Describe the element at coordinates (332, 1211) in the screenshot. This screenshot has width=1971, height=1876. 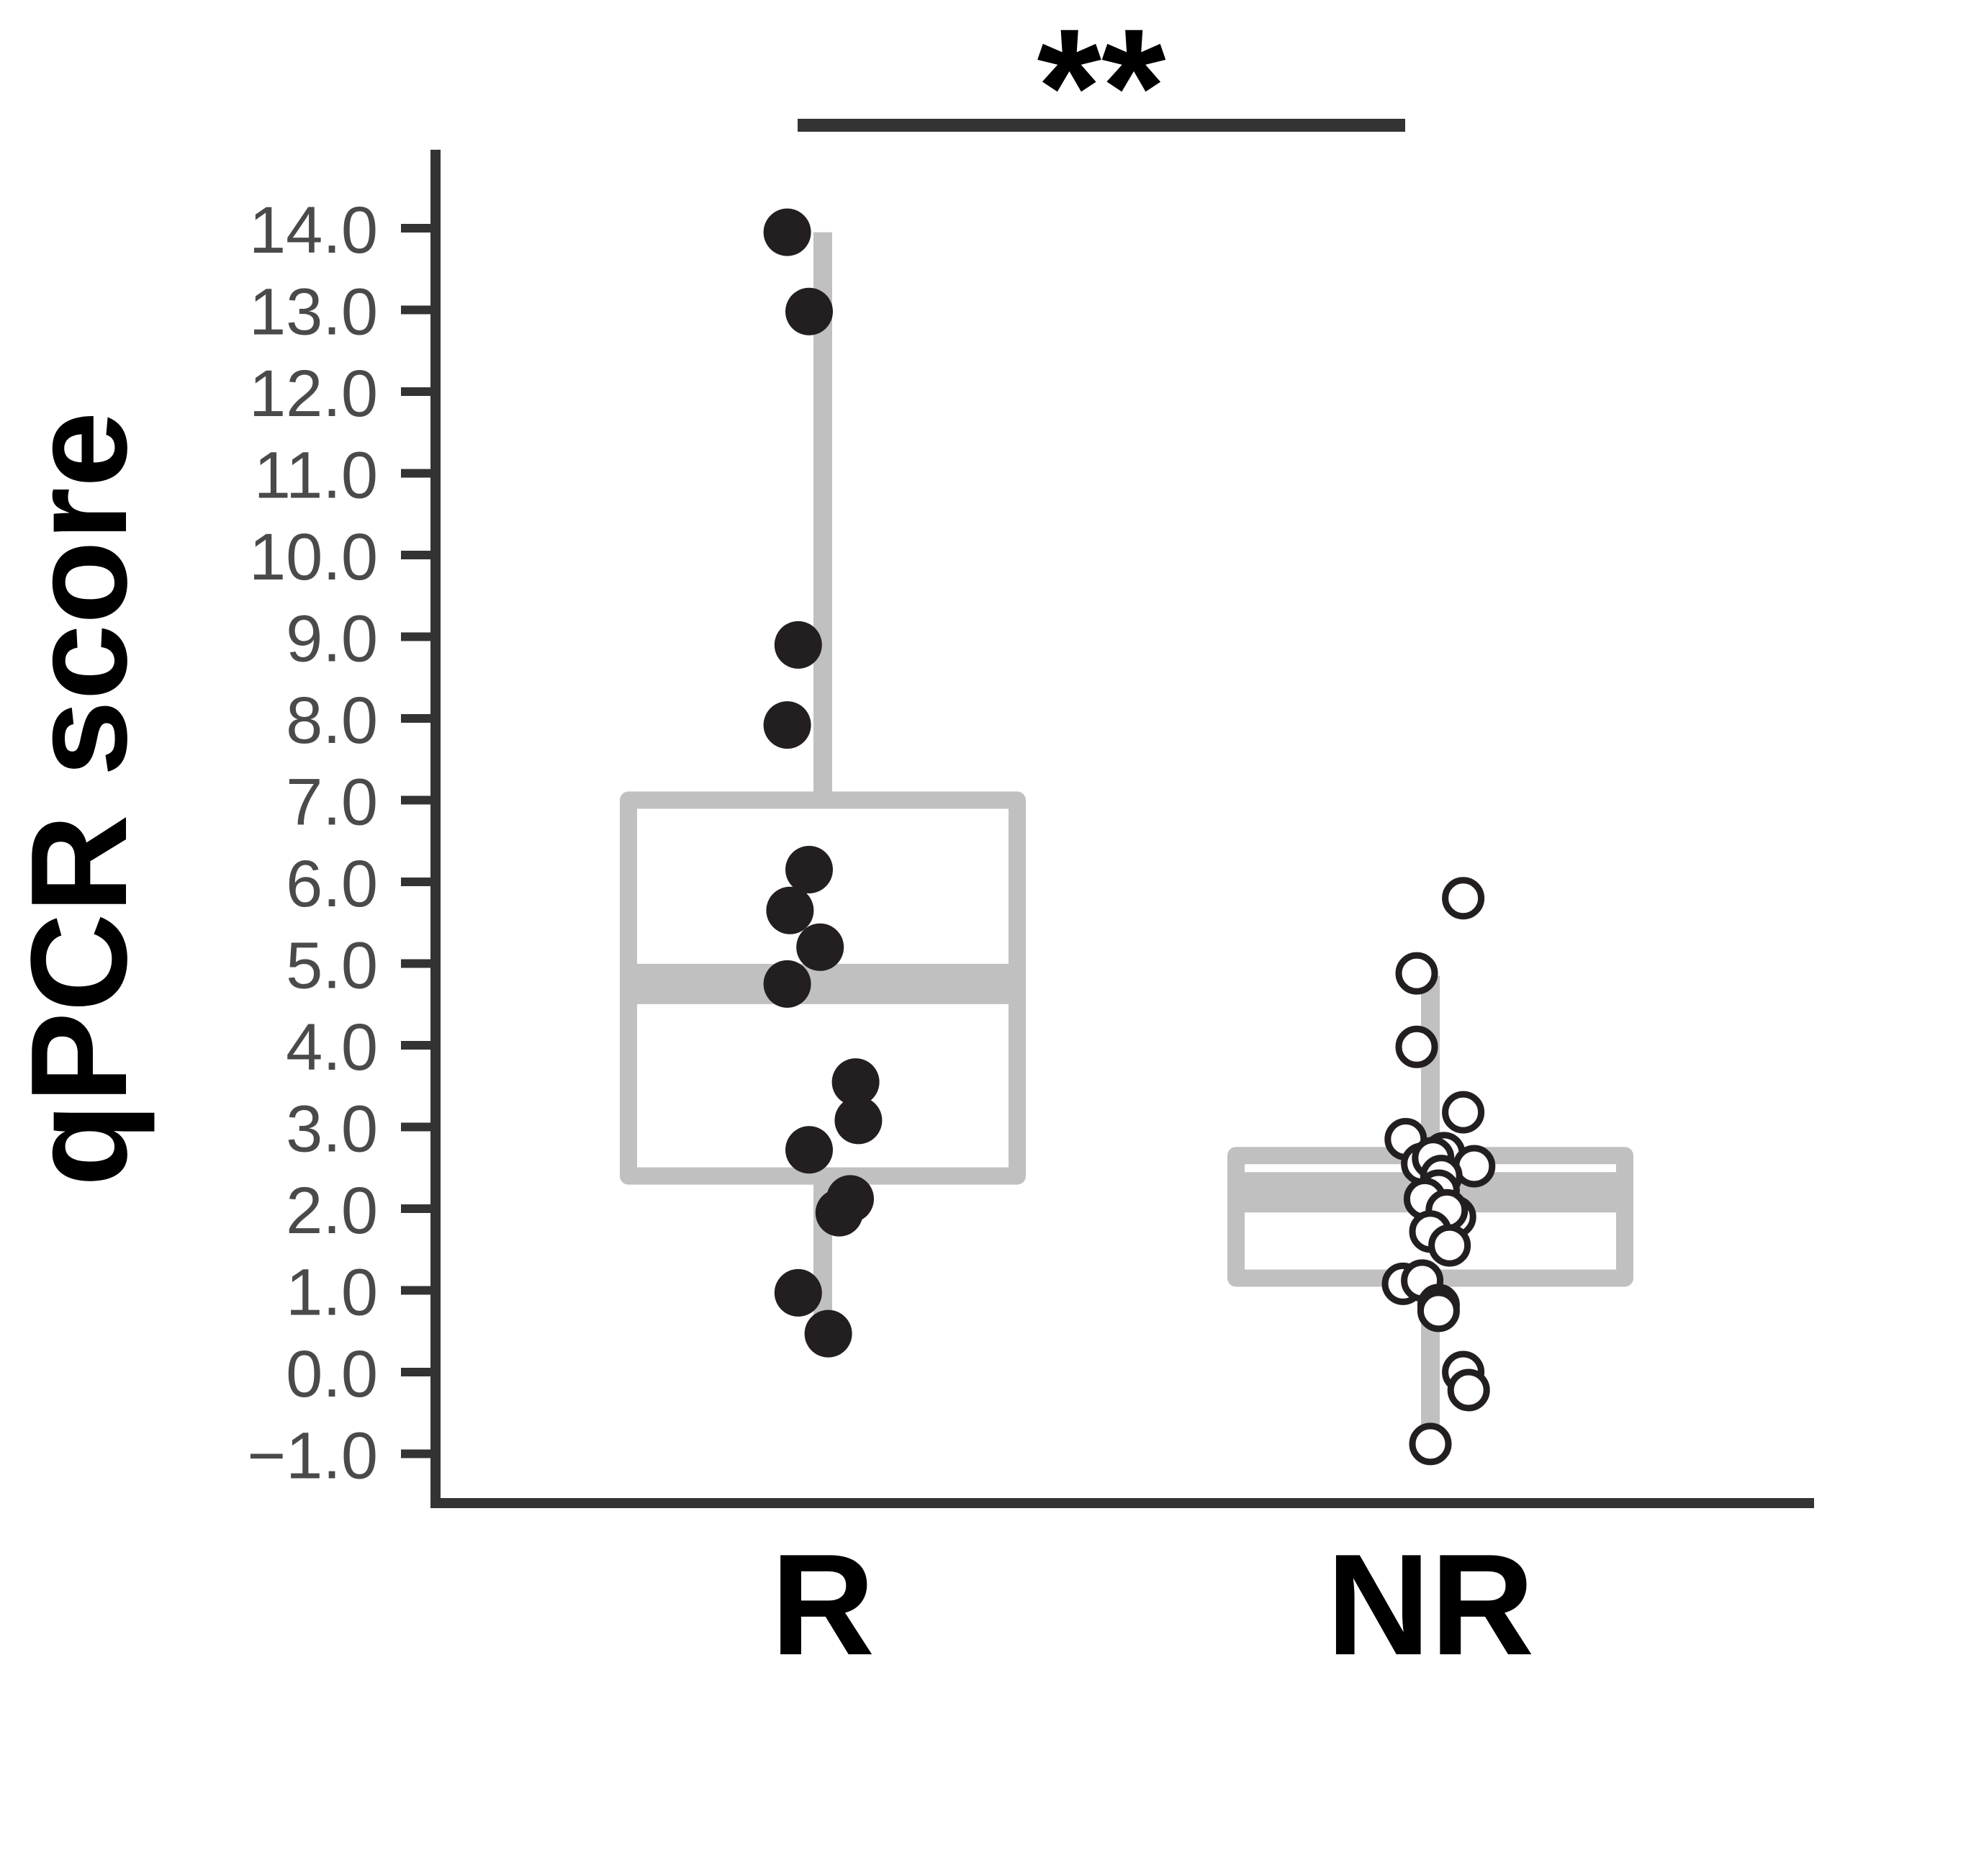
I see `y-tick-label: 2.0` at that location.